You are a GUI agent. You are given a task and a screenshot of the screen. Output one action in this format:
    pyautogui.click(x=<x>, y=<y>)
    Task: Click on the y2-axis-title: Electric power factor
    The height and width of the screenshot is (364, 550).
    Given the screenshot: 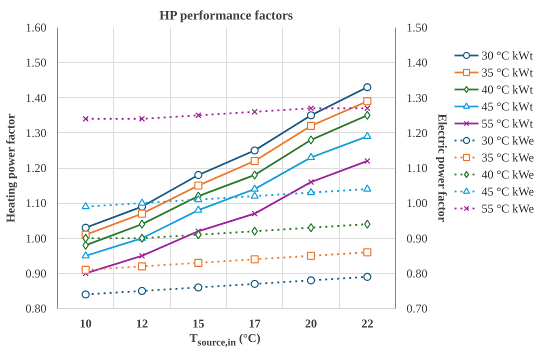 What is the action you would take?
    pyautogui.click(x=443, y=168)
    